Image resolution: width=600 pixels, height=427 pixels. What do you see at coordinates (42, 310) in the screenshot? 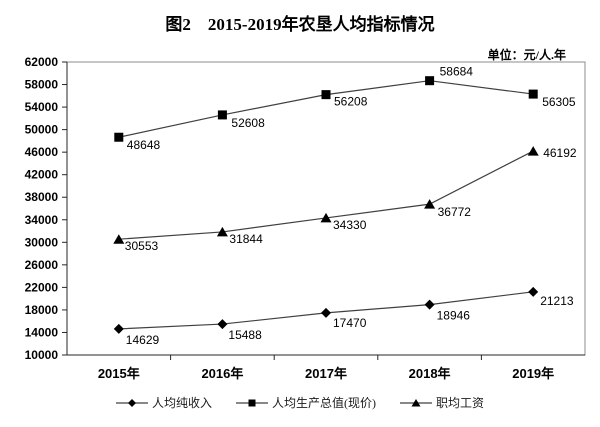
I see `y-axis-tick-label: 18000` at bounding box center [42, 310].